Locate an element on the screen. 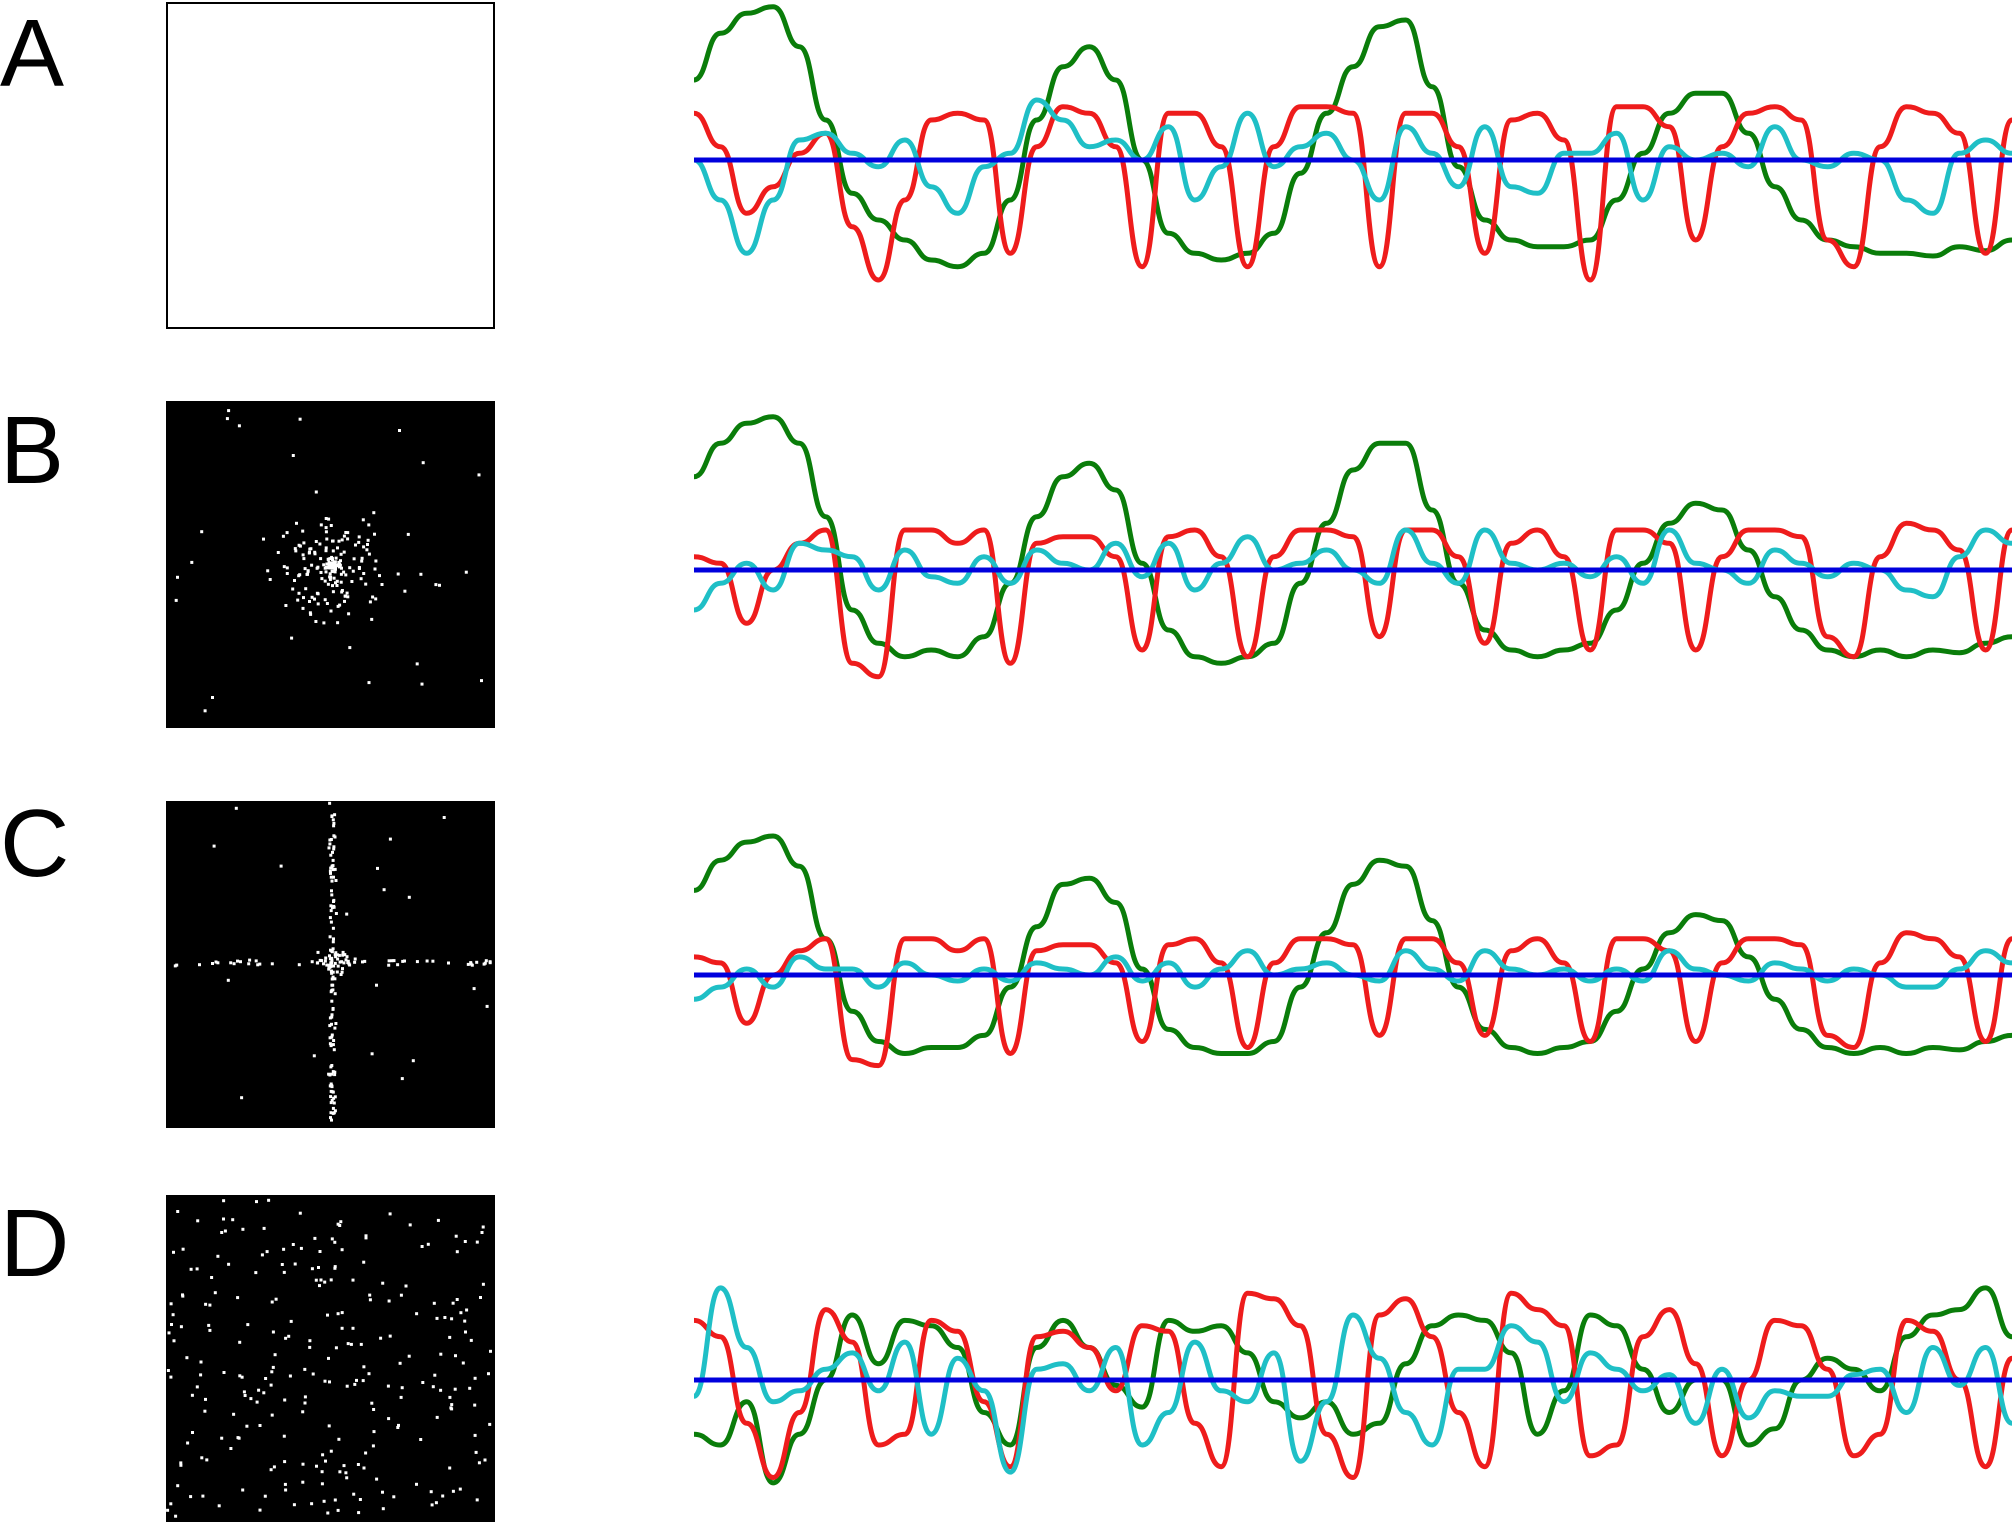  panel-label-a: A is located at coordinates (32, 53).